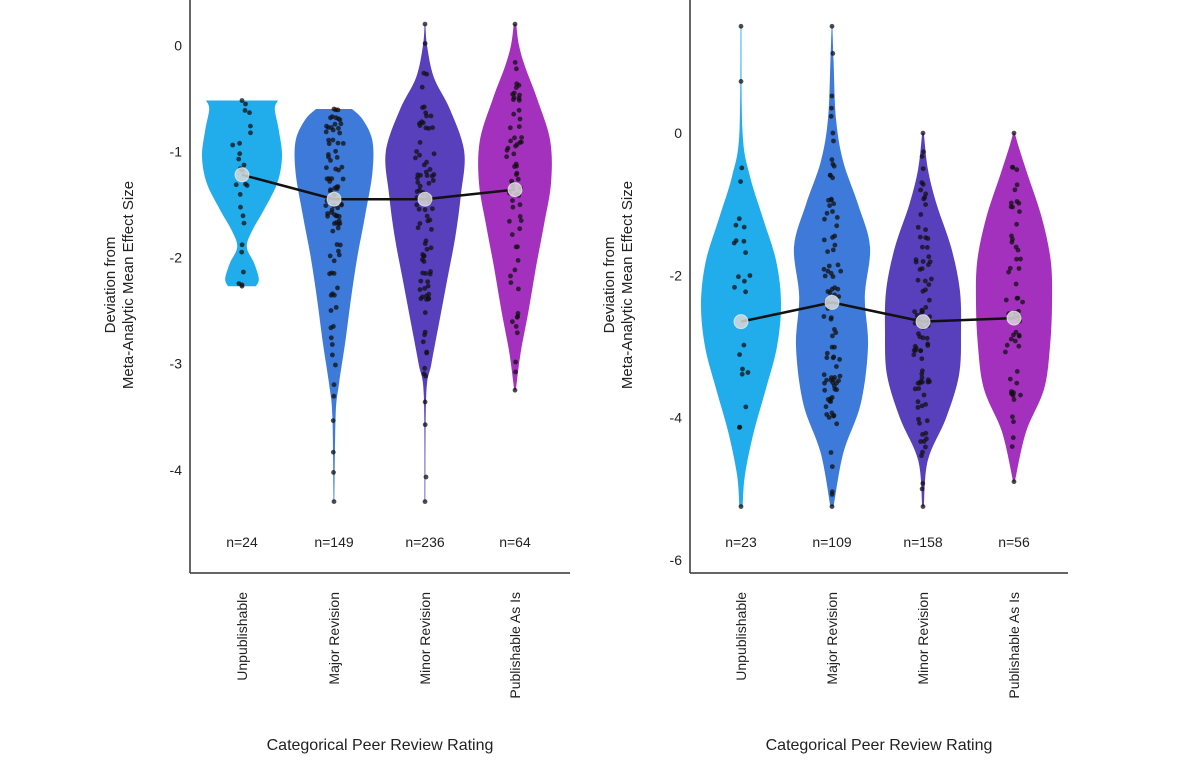 The width and height of the screenshot is (1200, 765). Describe the element at coordinates (676, 418) in the screenshot. I see `y-tick-label: -4` at that location.